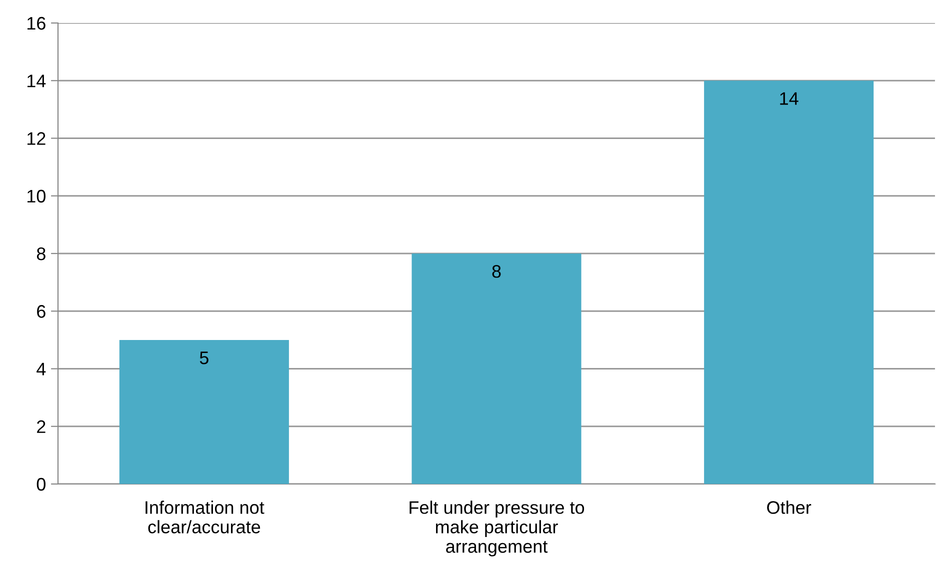 The image size is (936, 581). What do you see at coordinates (497, 528) in the screenshot?
I see `x-tick-label: Felt under pressure to make particular arrangement` at bounding box center [497, 528].